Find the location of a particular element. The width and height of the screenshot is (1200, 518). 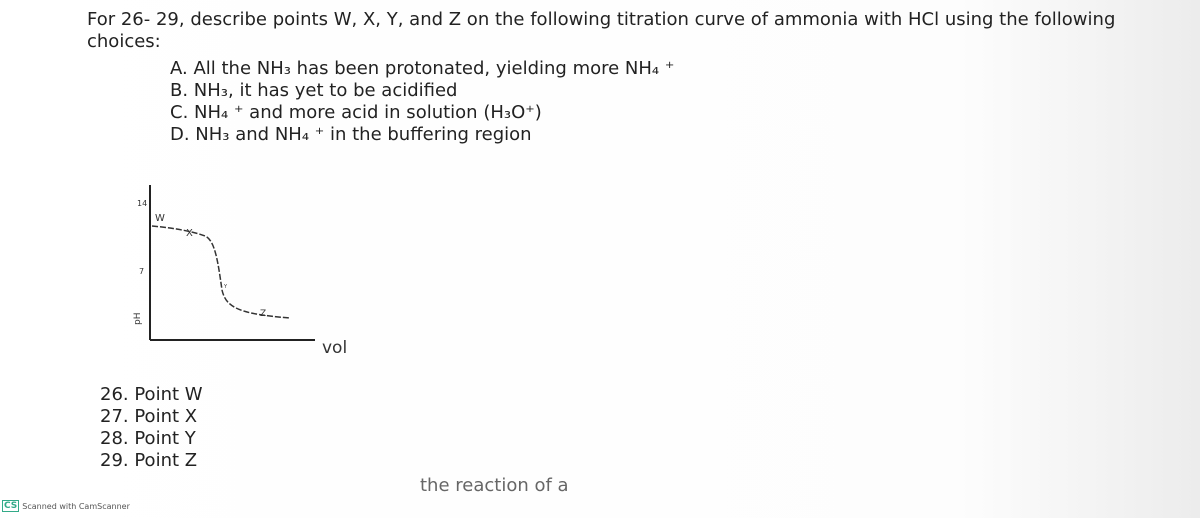

y-tick: 7 is located at coordinates (141, 271).